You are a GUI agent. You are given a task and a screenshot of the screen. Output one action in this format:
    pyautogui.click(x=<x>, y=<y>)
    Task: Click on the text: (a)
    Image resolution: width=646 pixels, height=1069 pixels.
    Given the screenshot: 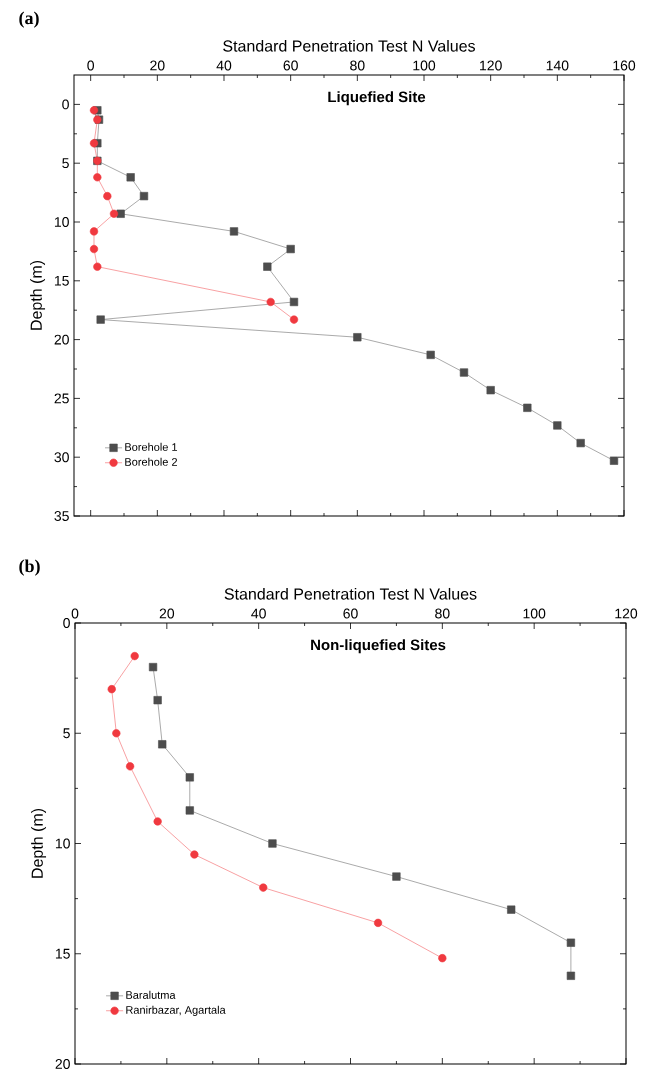 What is the action you would take?
    pyautogui.click(x=29, y=19)
    